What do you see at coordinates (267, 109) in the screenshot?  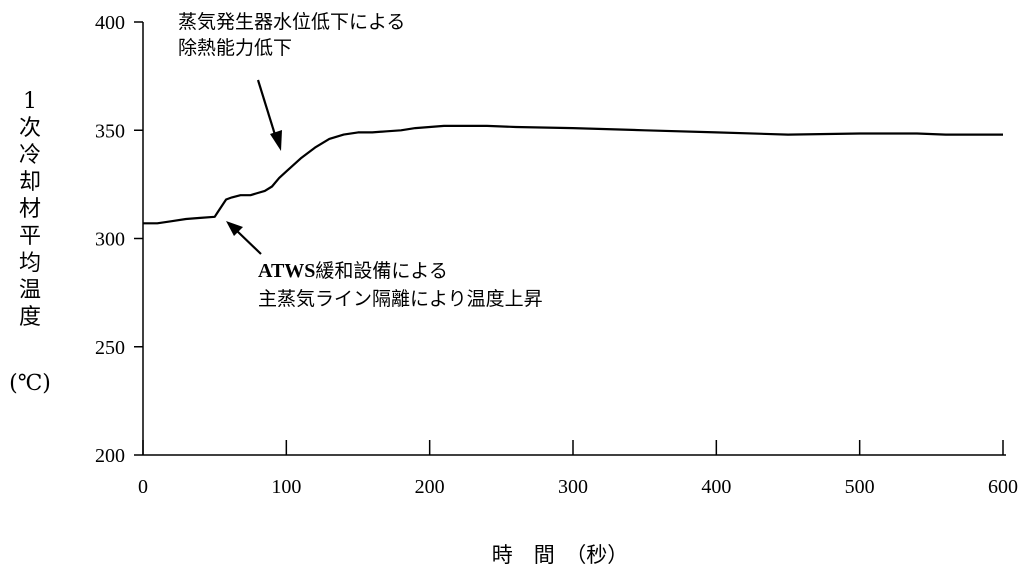 I see `annotation-1-arrow-shaft` at bounding box center [267, 109].